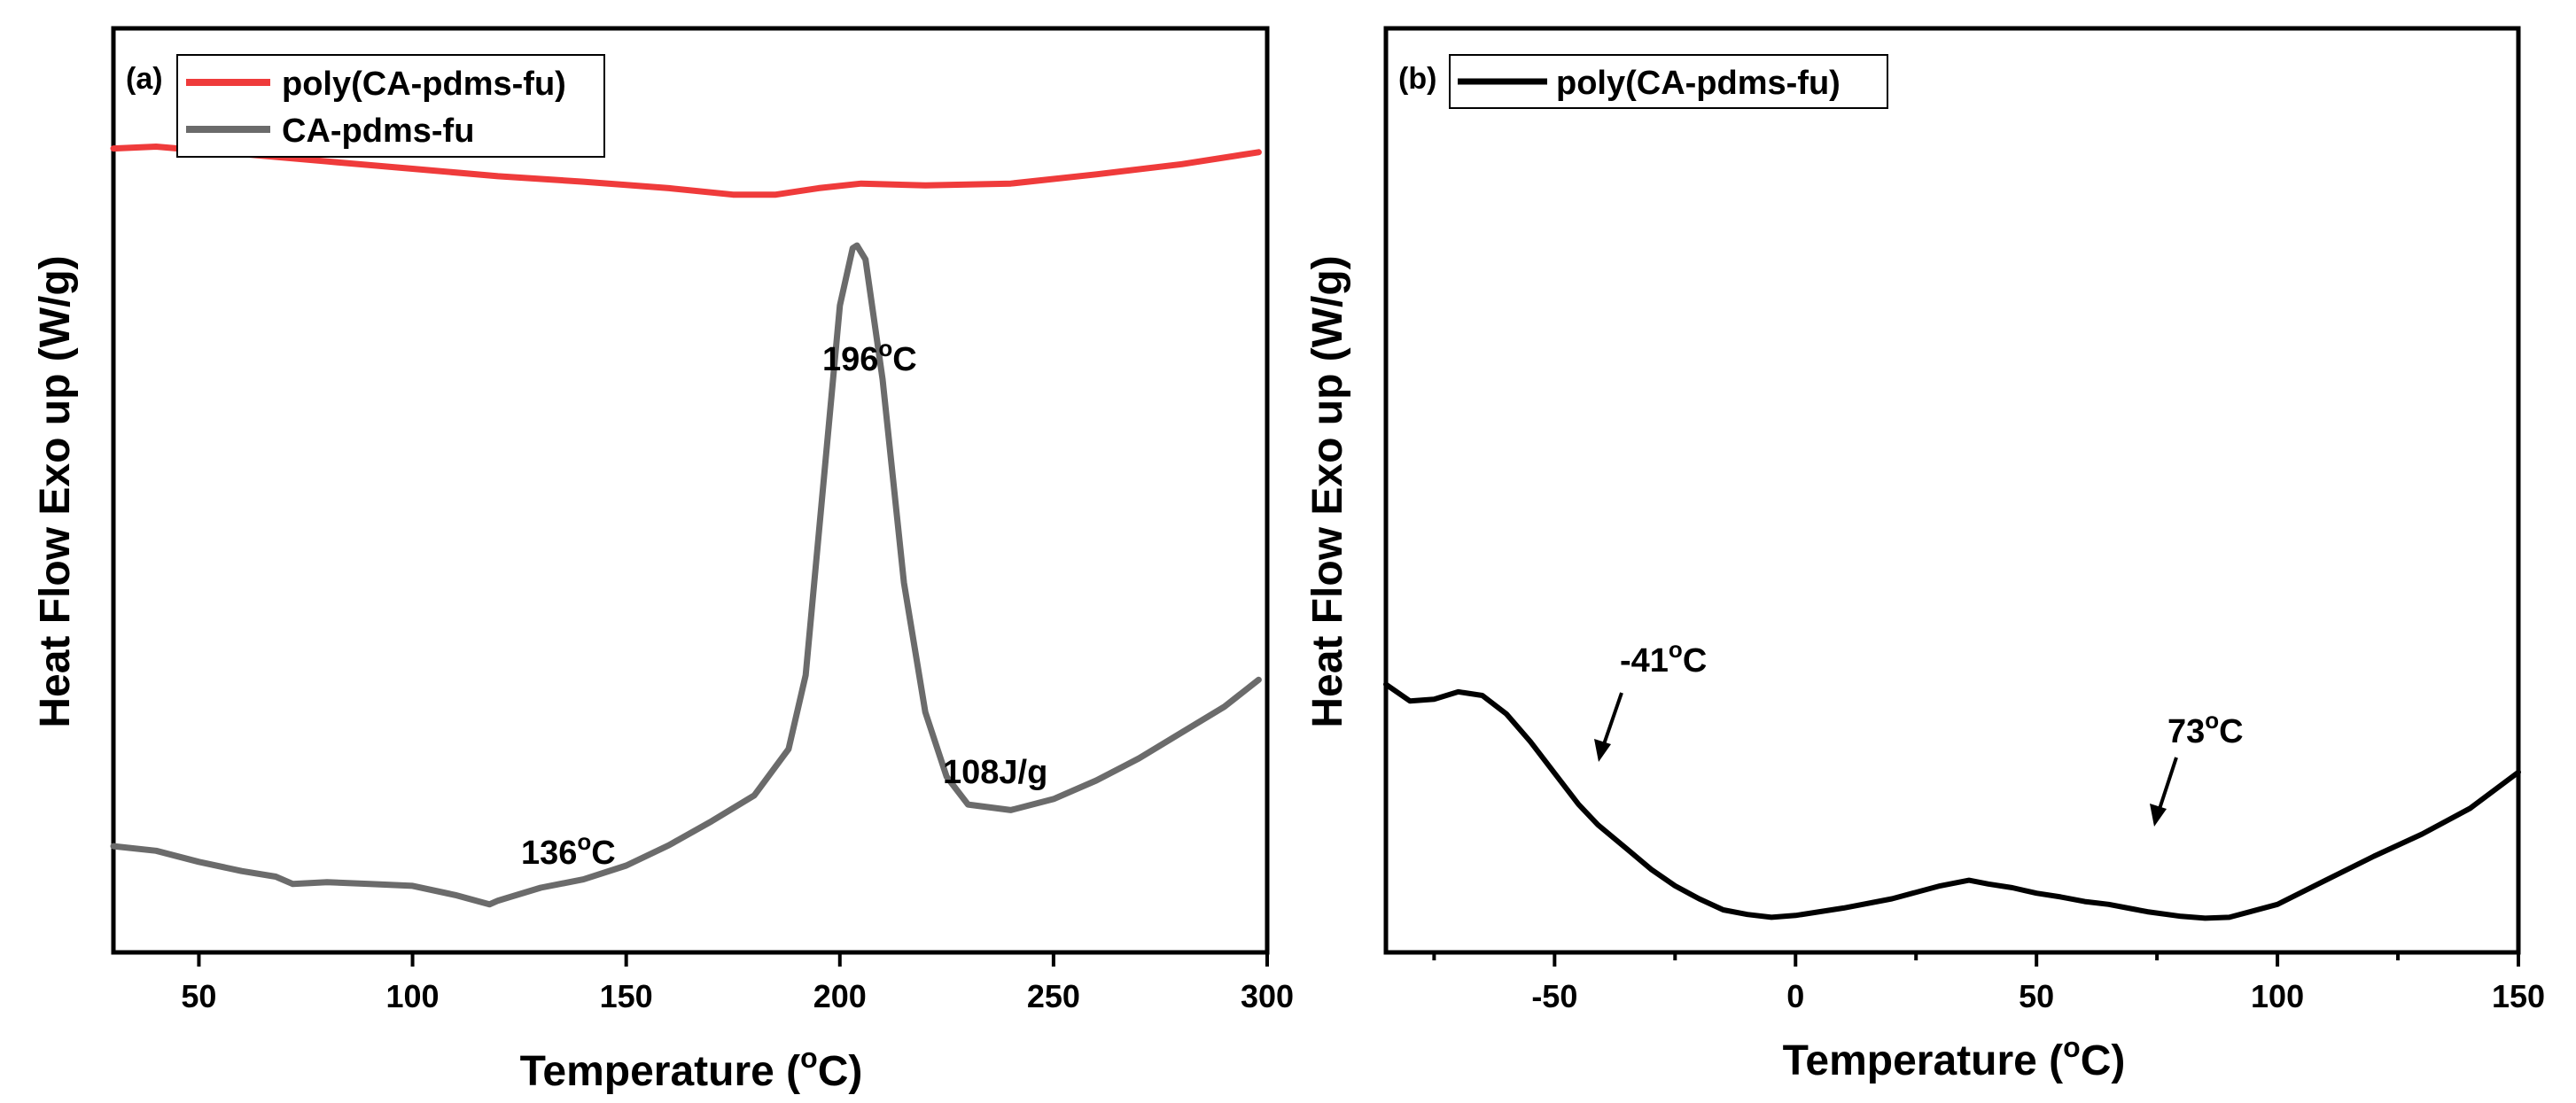 The width and height of the screenshot is (2576, 1103). I want to click on annotation-arrow-minus41c, so click(1613, 718).